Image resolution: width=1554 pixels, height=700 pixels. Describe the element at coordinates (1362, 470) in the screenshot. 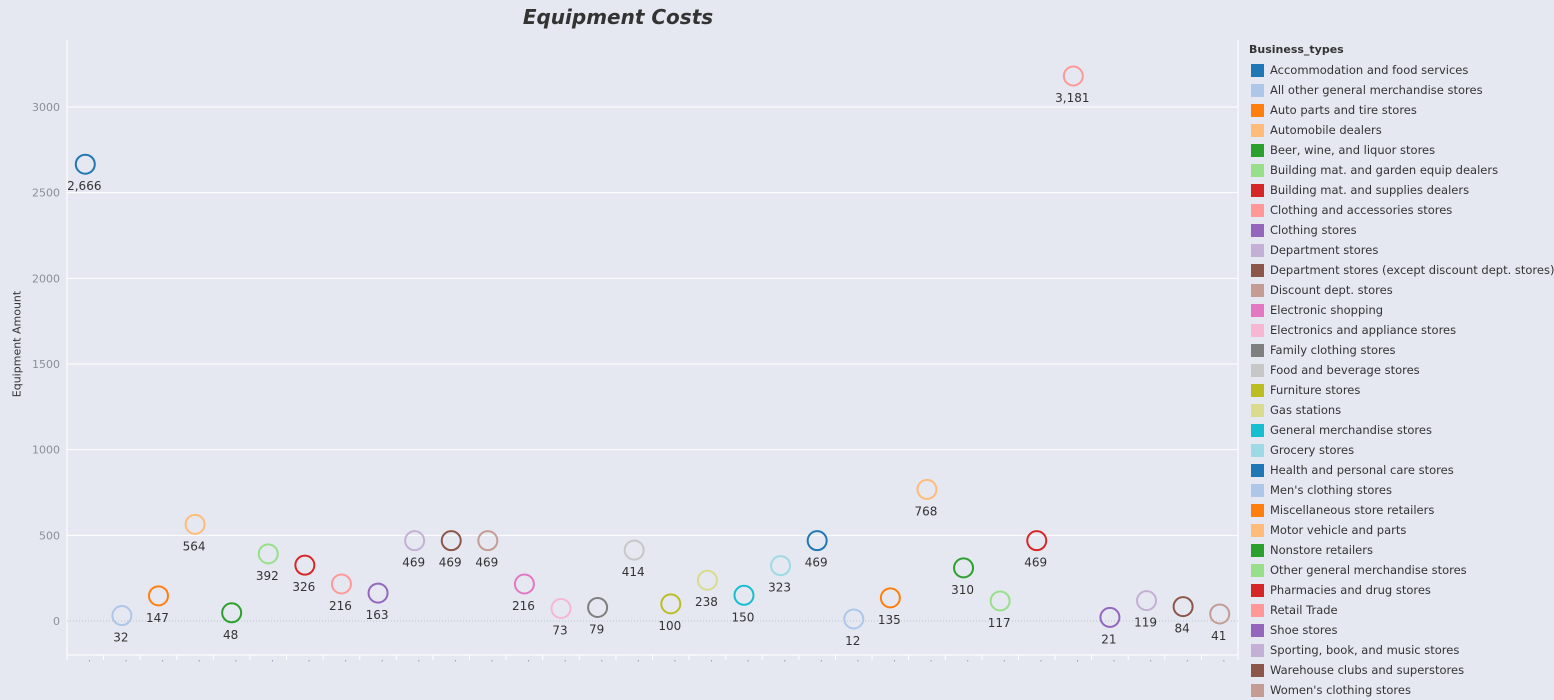

I see `legend-label: Health and personal care stores` at that location.